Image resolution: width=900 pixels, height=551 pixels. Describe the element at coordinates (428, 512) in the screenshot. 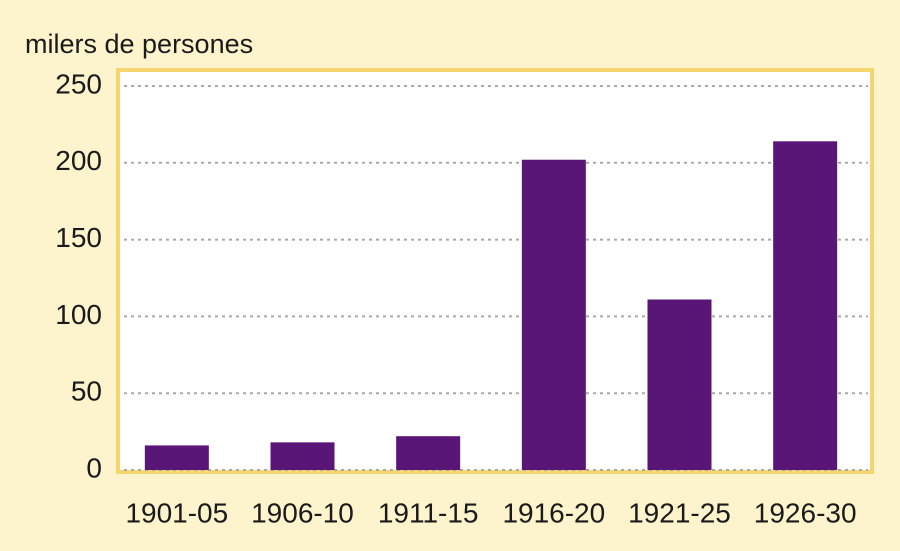

I see `x-tick-label: 1911-15` at that location.